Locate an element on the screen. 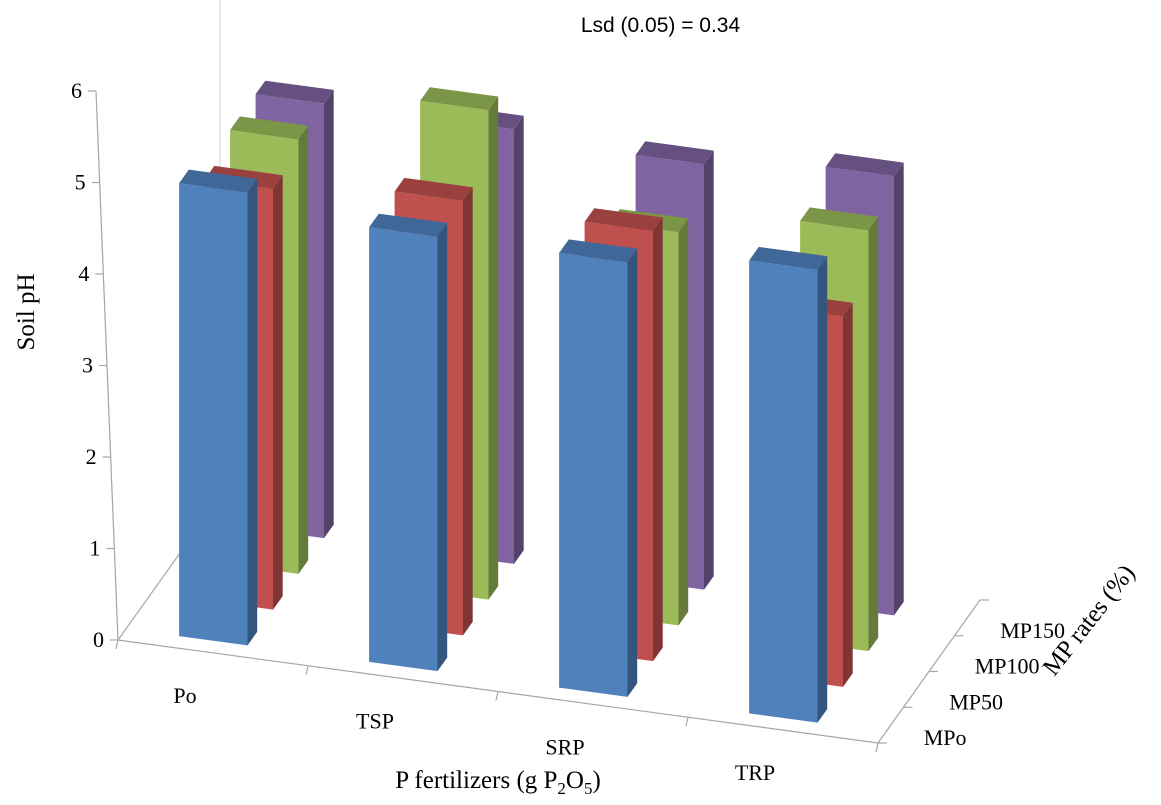 The height and width of the screenshot is (805, 1161). chart-annotation: Lsd (0.05) = 0.34 is located at coordinates (580, 26).